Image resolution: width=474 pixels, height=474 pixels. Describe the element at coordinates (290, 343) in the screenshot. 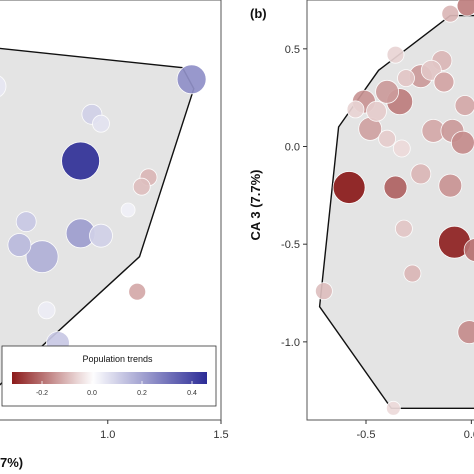

I see `y-tick-label: -1.0` at that location.